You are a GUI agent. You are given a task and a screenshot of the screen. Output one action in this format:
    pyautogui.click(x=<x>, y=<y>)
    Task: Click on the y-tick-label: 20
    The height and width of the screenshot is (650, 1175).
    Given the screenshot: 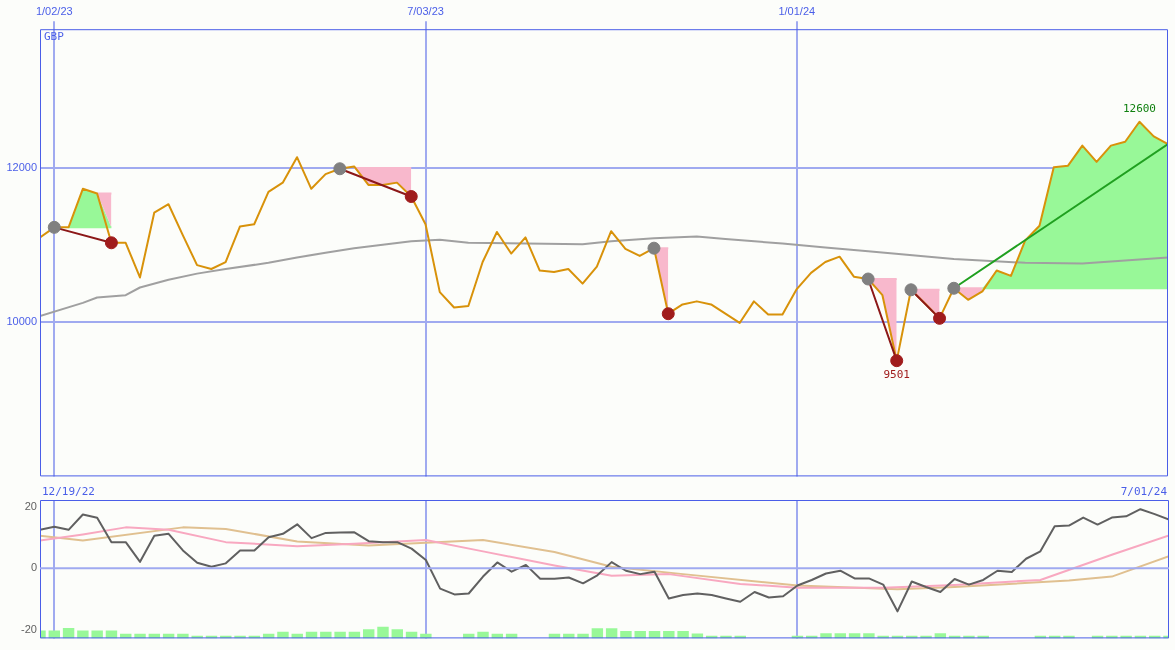 What is the action you would take?
    pyautogui.click(x=30, y=505)
    